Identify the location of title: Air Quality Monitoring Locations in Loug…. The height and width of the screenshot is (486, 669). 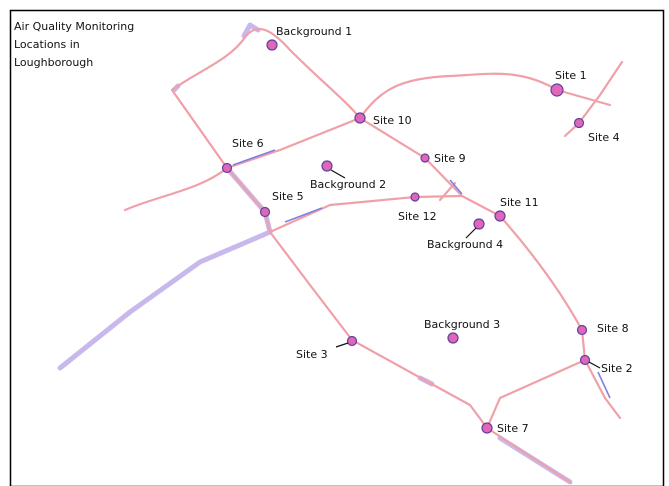
(74, 44).